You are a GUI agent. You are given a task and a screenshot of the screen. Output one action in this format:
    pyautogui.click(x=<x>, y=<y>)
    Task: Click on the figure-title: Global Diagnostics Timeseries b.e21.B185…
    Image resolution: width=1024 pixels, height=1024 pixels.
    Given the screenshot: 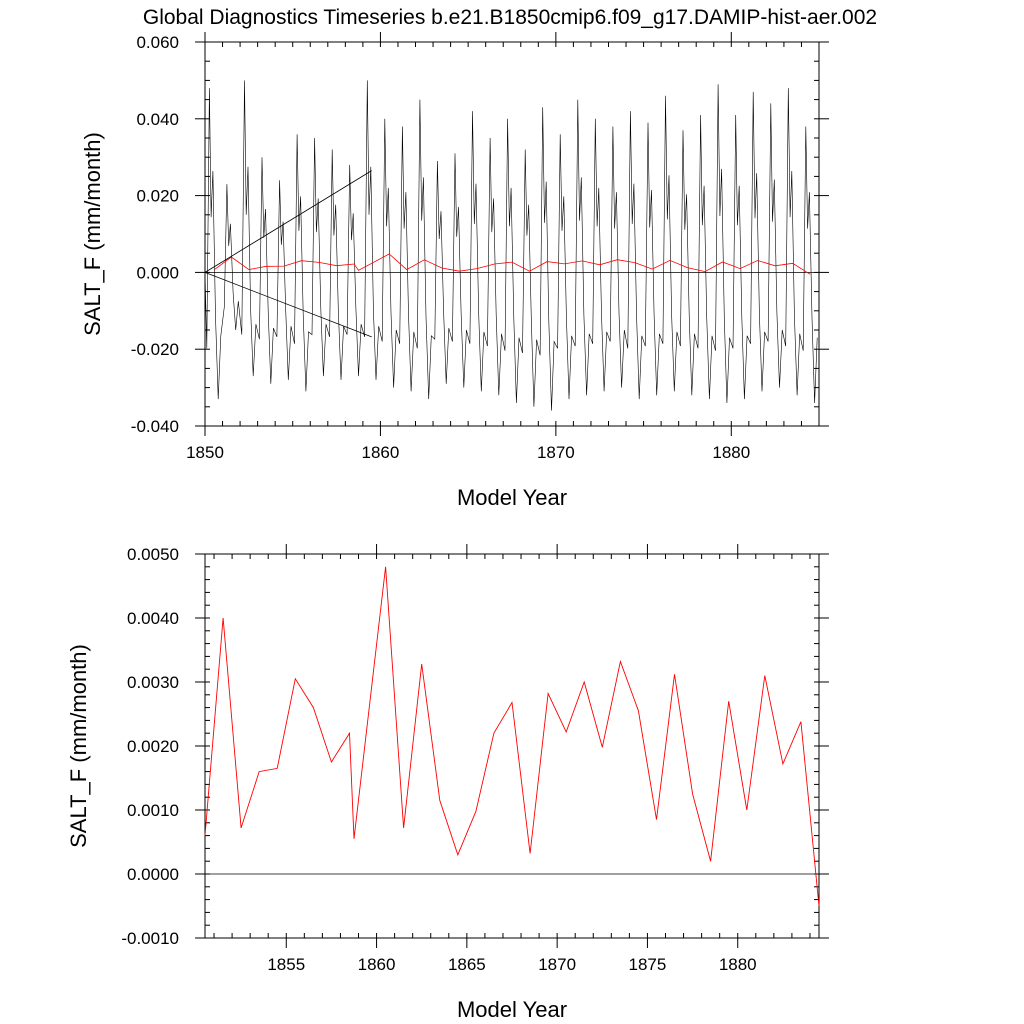 What is the action you would take?
    pyautogui.click(x=510, y=17)
    